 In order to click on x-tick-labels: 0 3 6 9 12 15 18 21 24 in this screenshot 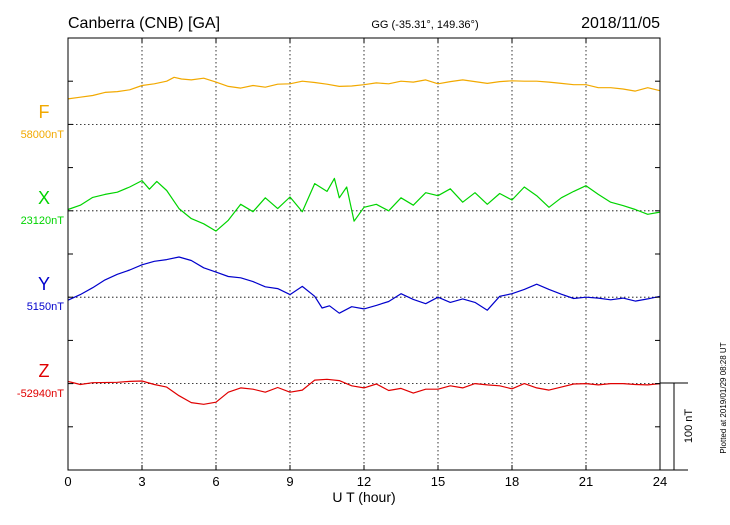, I will do `click(365, 481)`.